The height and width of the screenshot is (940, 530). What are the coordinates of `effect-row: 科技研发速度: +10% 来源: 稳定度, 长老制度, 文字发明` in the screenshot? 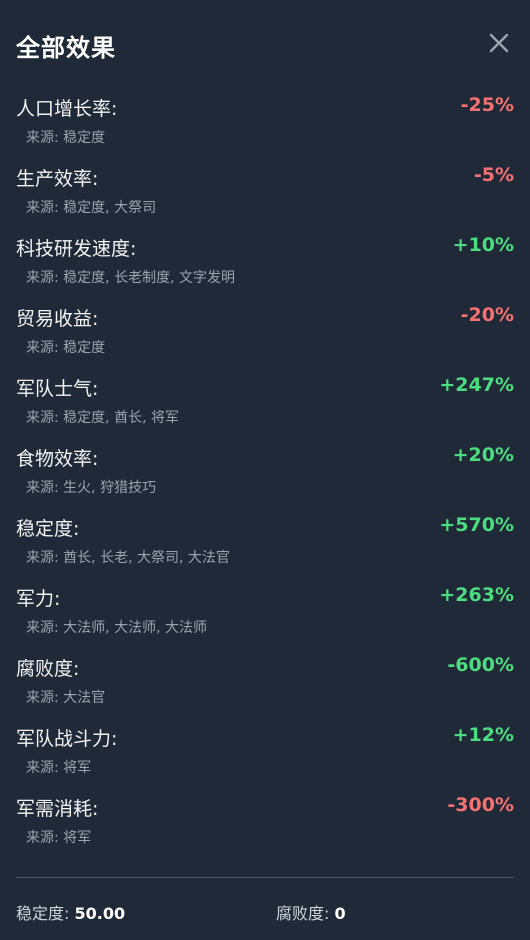 It's located at (265, 267).